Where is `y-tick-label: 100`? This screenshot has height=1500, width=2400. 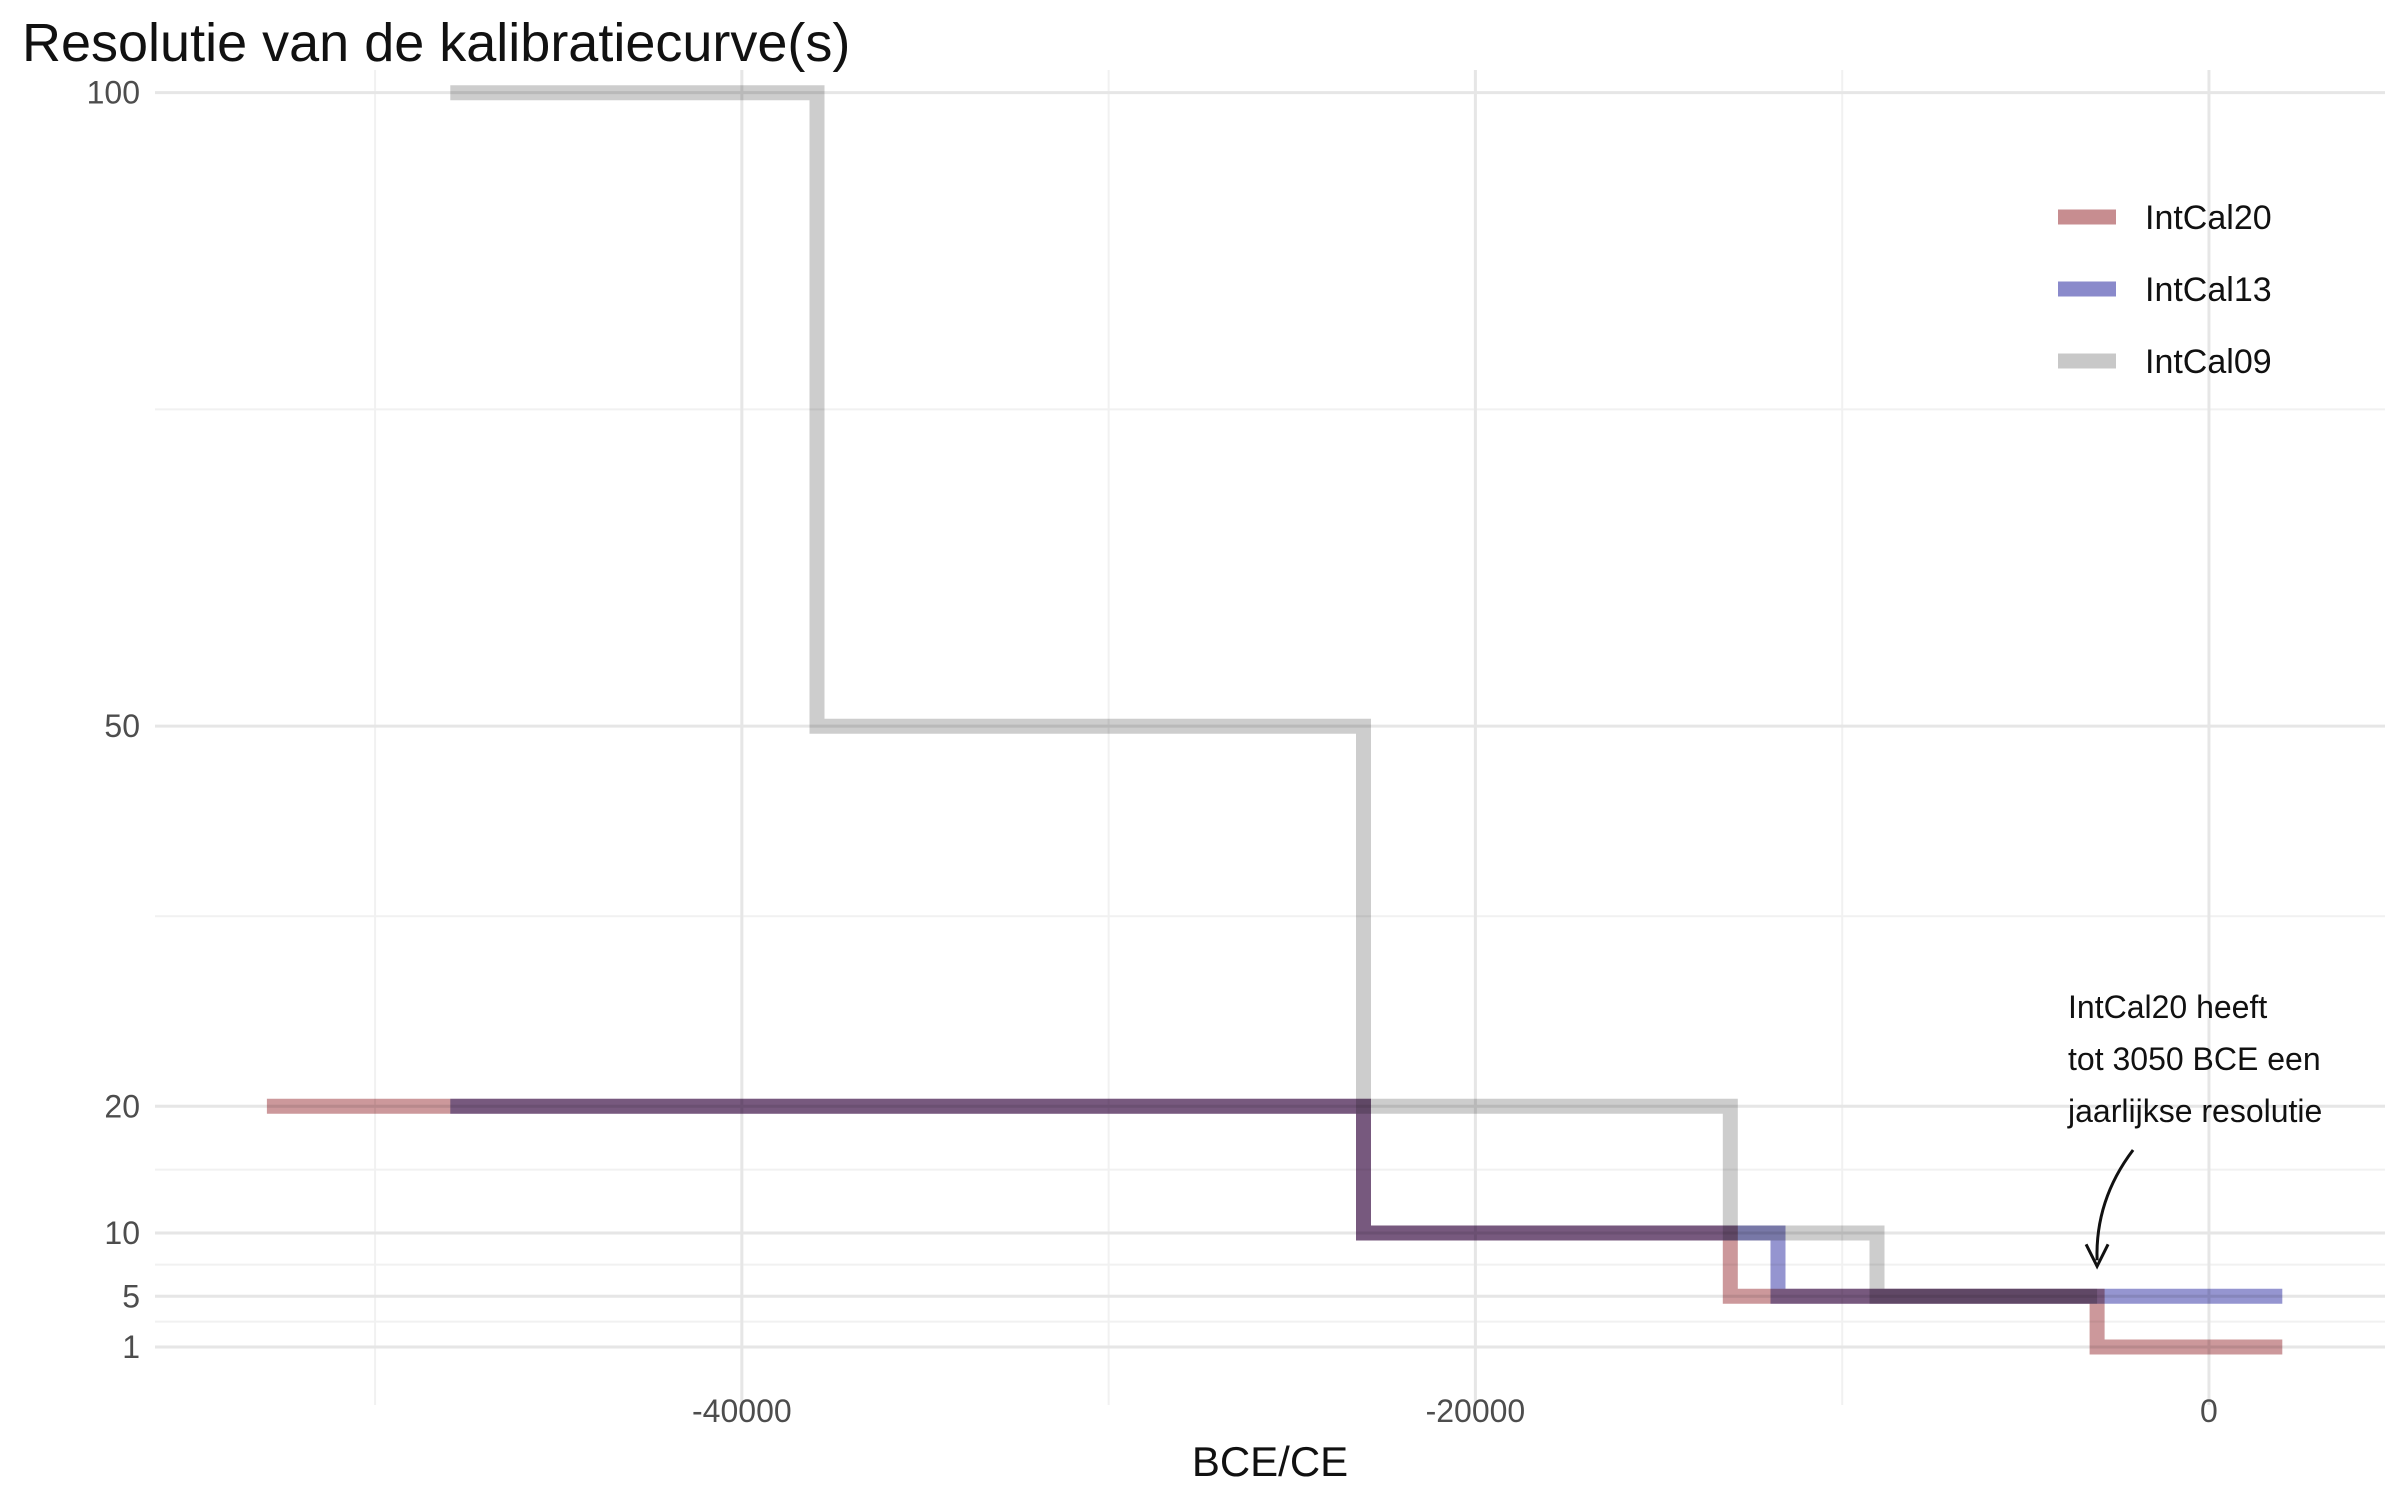
y-tick-label: 100 is located at coordinates (113, 93).